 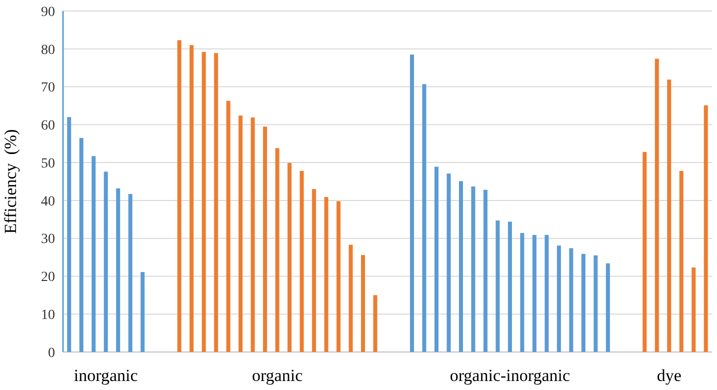 What do you see at coordinates (48, 126) in the screenshot?
I see `y-tick-label: 60` at bounding box center [48, 126].